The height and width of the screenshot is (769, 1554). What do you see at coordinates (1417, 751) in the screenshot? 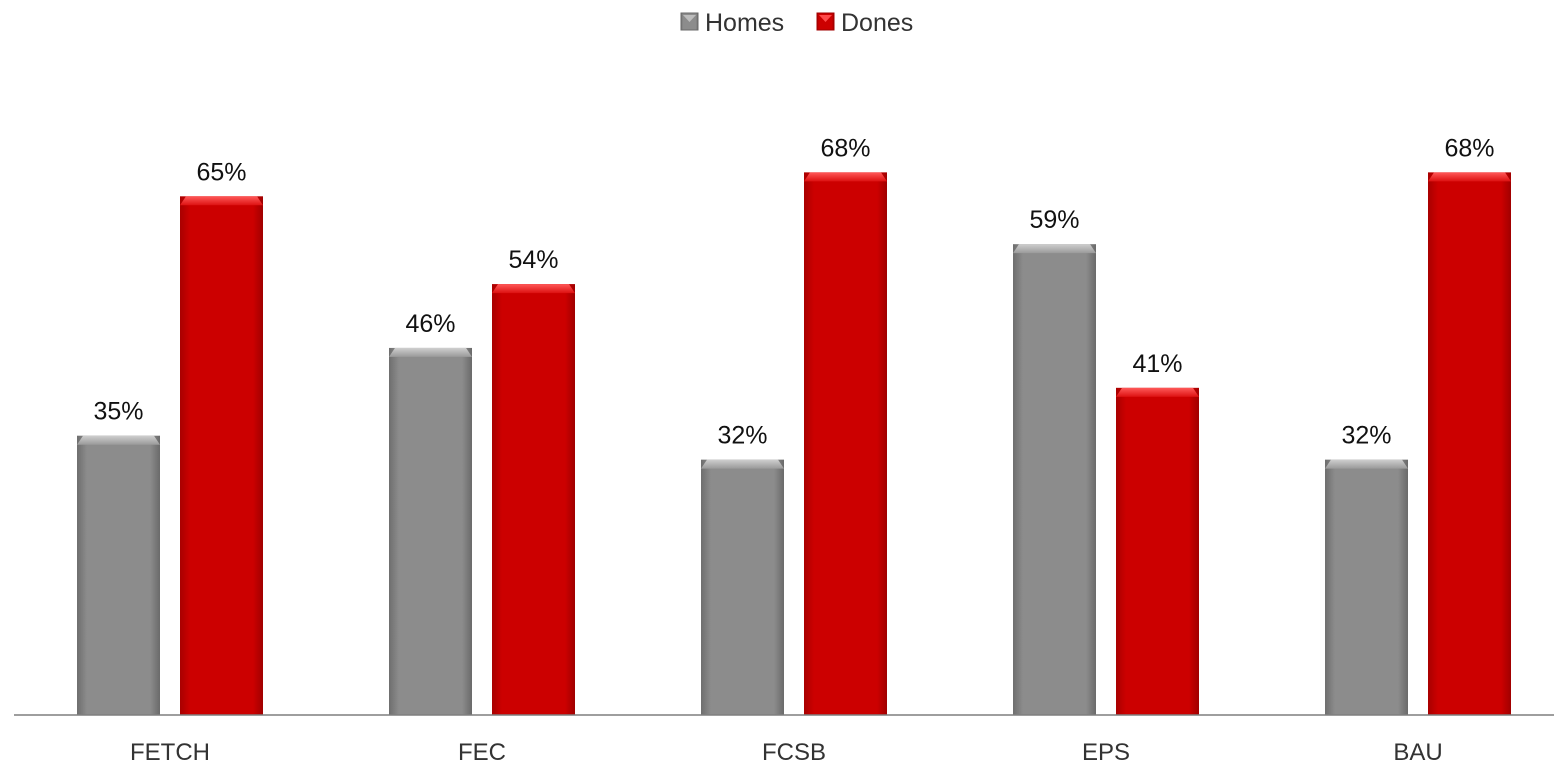
I see `x-tick-bau: BAU` at bounding box center [1417, 751].